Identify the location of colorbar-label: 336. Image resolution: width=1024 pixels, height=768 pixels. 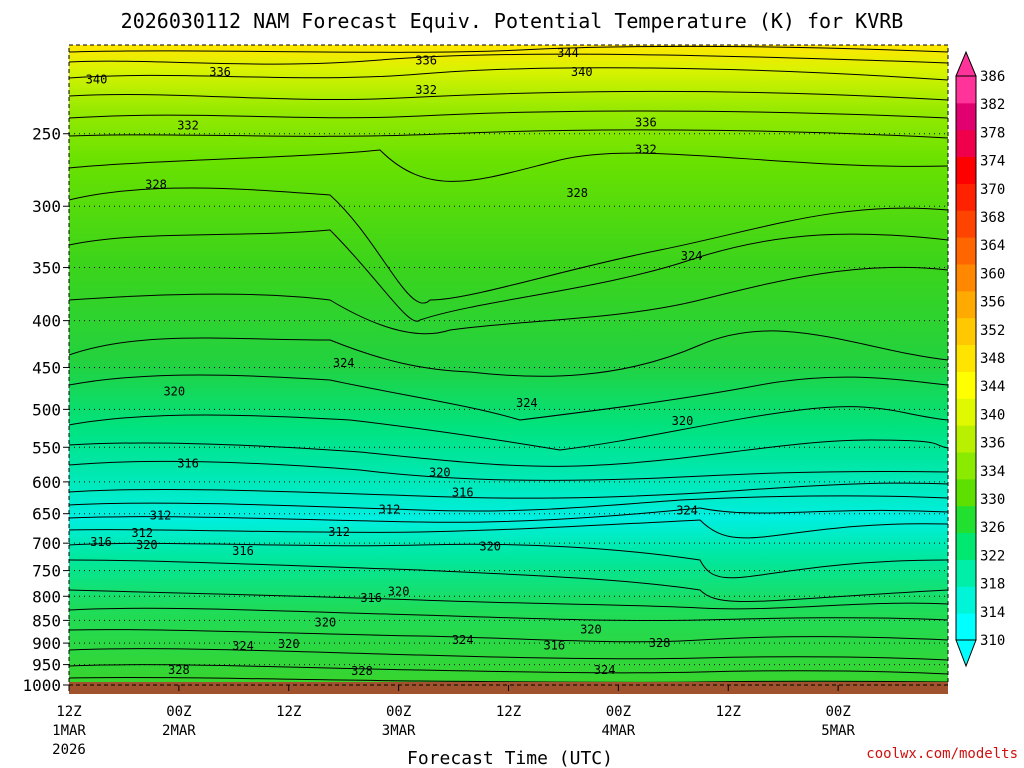
(992, 444).